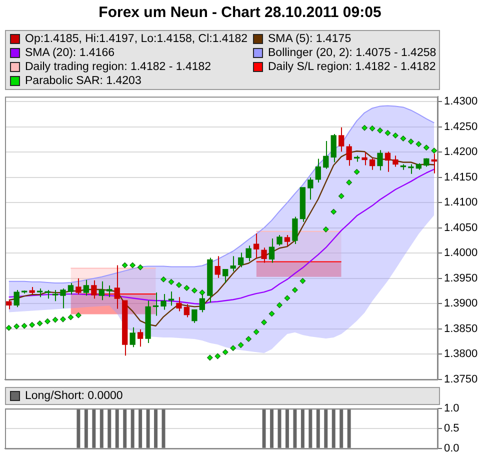 The width and height of the screenshot is (480, 457). Describe the element at coordinates (136, 39) in the screenshot. I see `legend-label: Op:1.4185, Hi:1.4197, Lo:1.4158, Cl:1.4182` at that location.